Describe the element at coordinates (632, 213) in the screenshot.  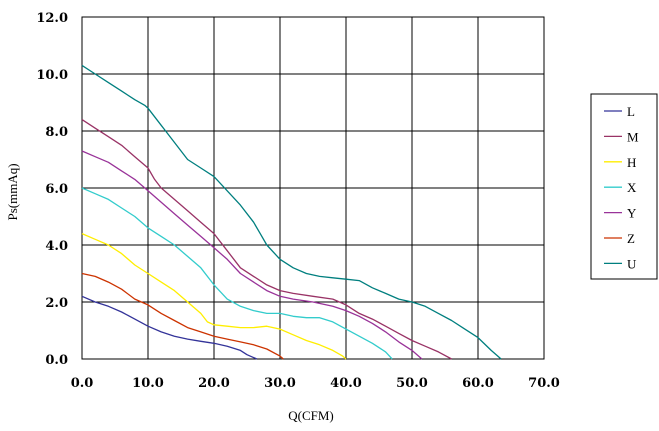
I see `legend-label-y: Y` at that location.